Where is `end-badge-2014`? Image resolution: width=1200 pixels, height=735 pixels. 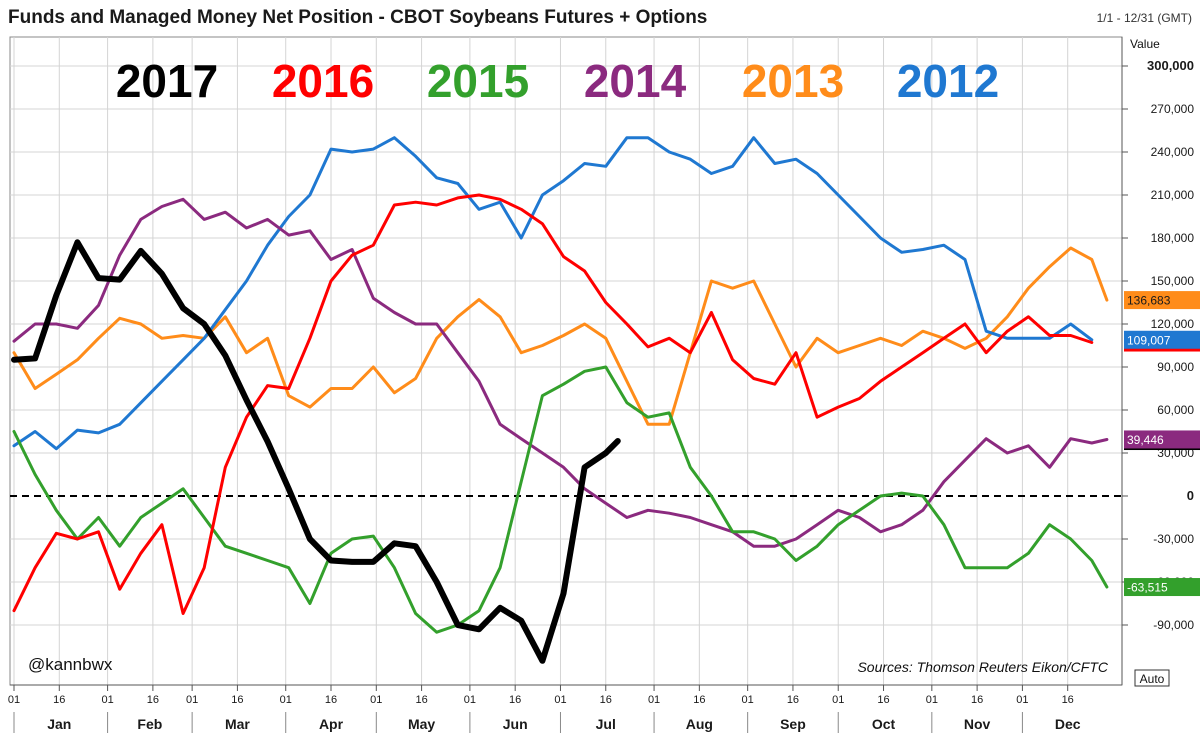
end-badge-2014 is located at coordinates (1162, 439).